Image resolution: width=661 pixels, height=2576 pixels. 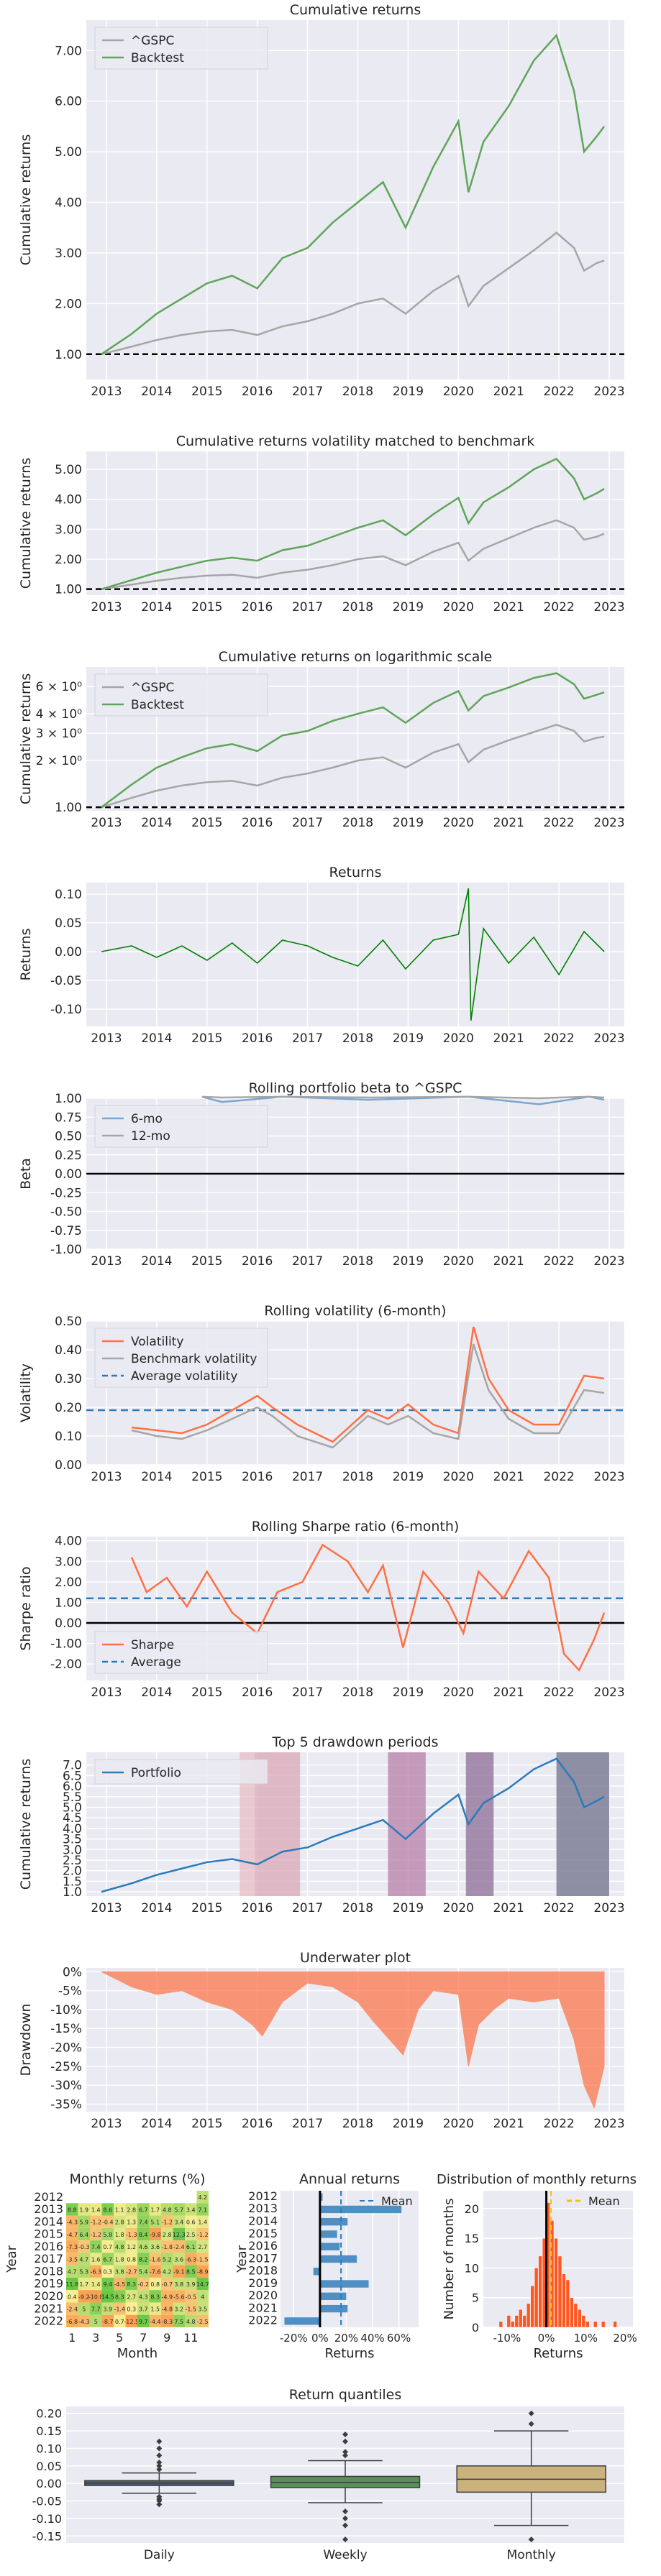 I want to click on heatmap-value: -1.2, so click(x=95, y=2223).